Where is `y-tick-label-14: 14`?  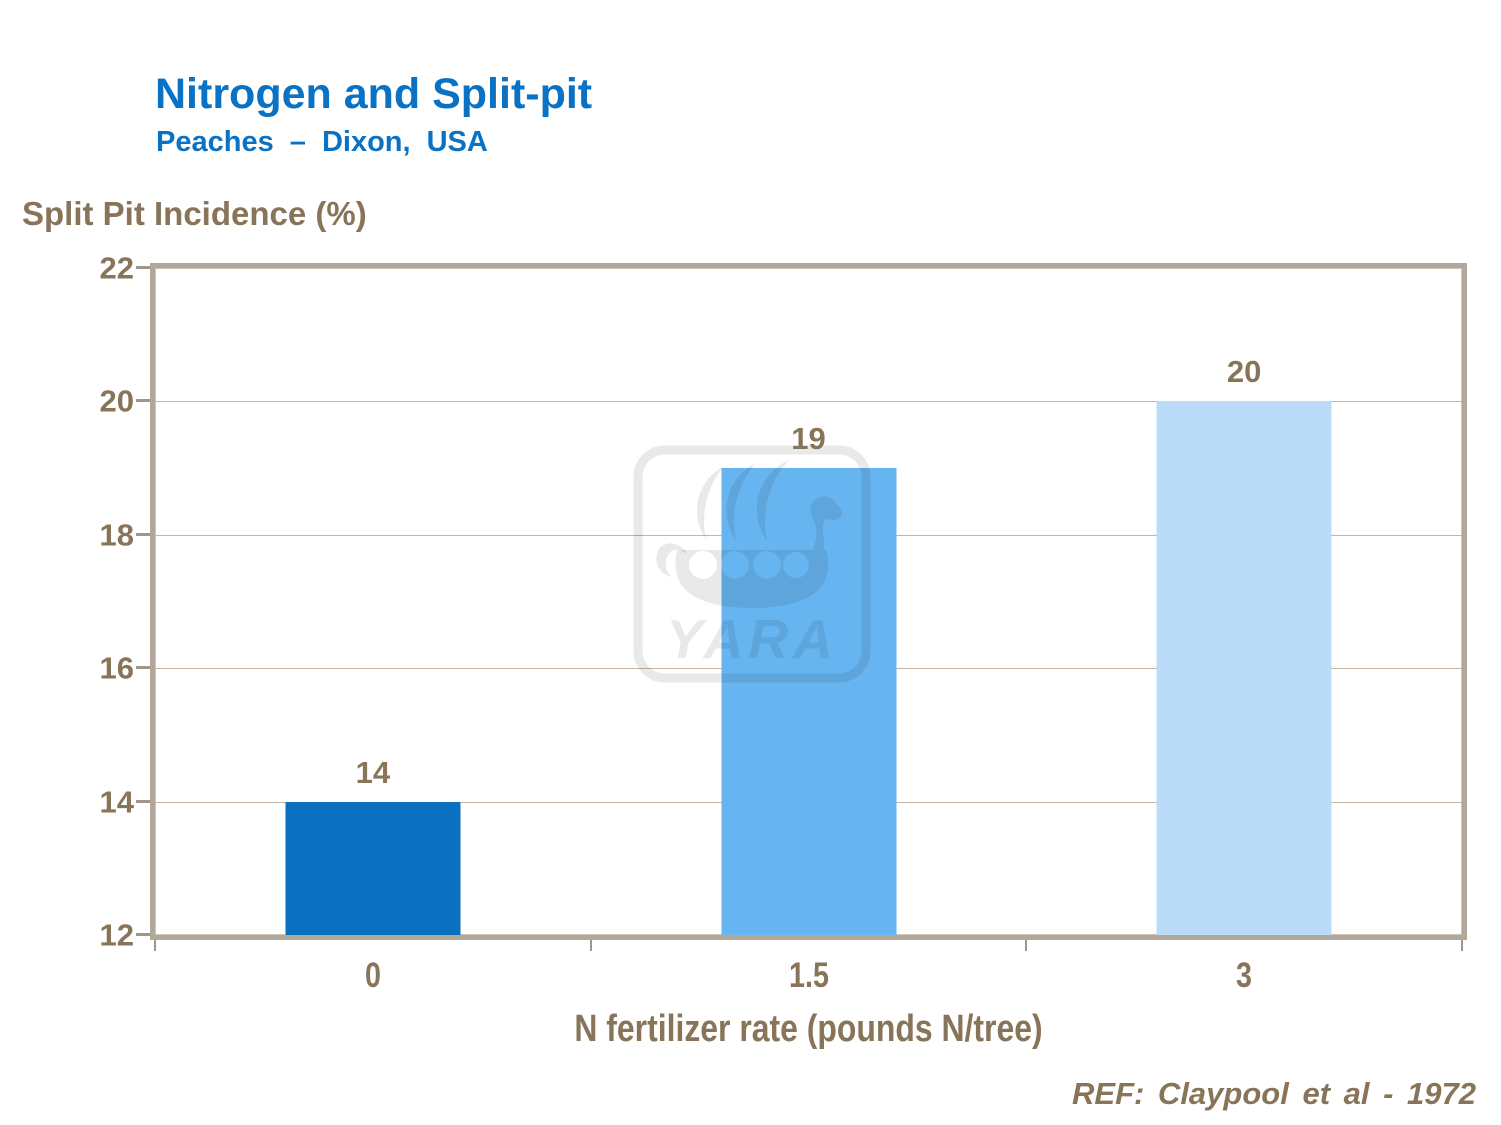 y-tick-label-14: 14 is located at coordinates (116, 802).